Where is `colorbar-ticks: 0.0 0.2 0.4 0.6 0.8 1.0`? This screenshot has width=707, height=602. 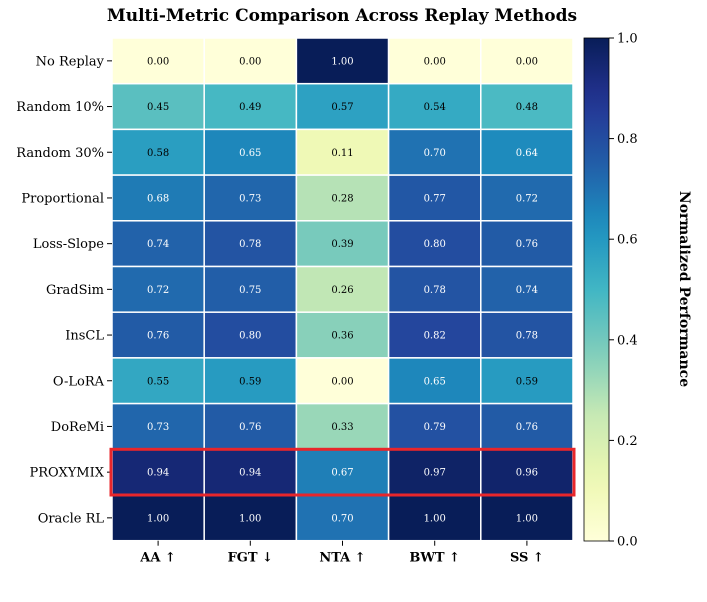 colorbar-ticks: 0.0 0.2 0.4 0.6 0.8 1.0 is located at coordinates (623, 291).